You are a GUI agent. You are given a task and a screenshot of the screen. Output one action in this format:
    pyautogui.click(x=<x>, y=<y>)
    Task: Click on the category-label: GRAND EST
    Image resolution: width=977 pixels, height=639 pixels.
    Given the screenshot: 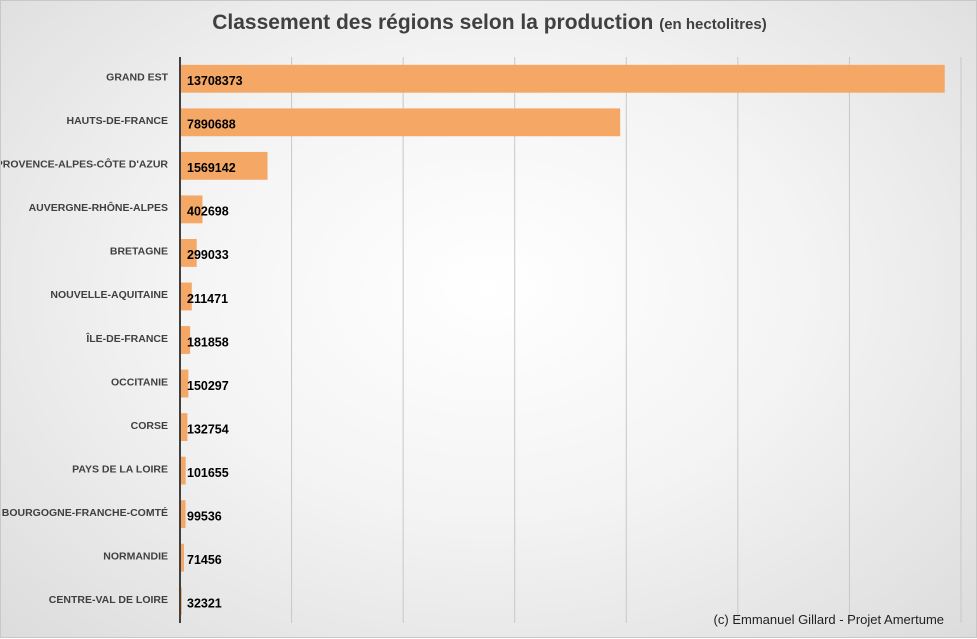 What is the action you would take?
    pyautogui.click(x=137, y=78)
    